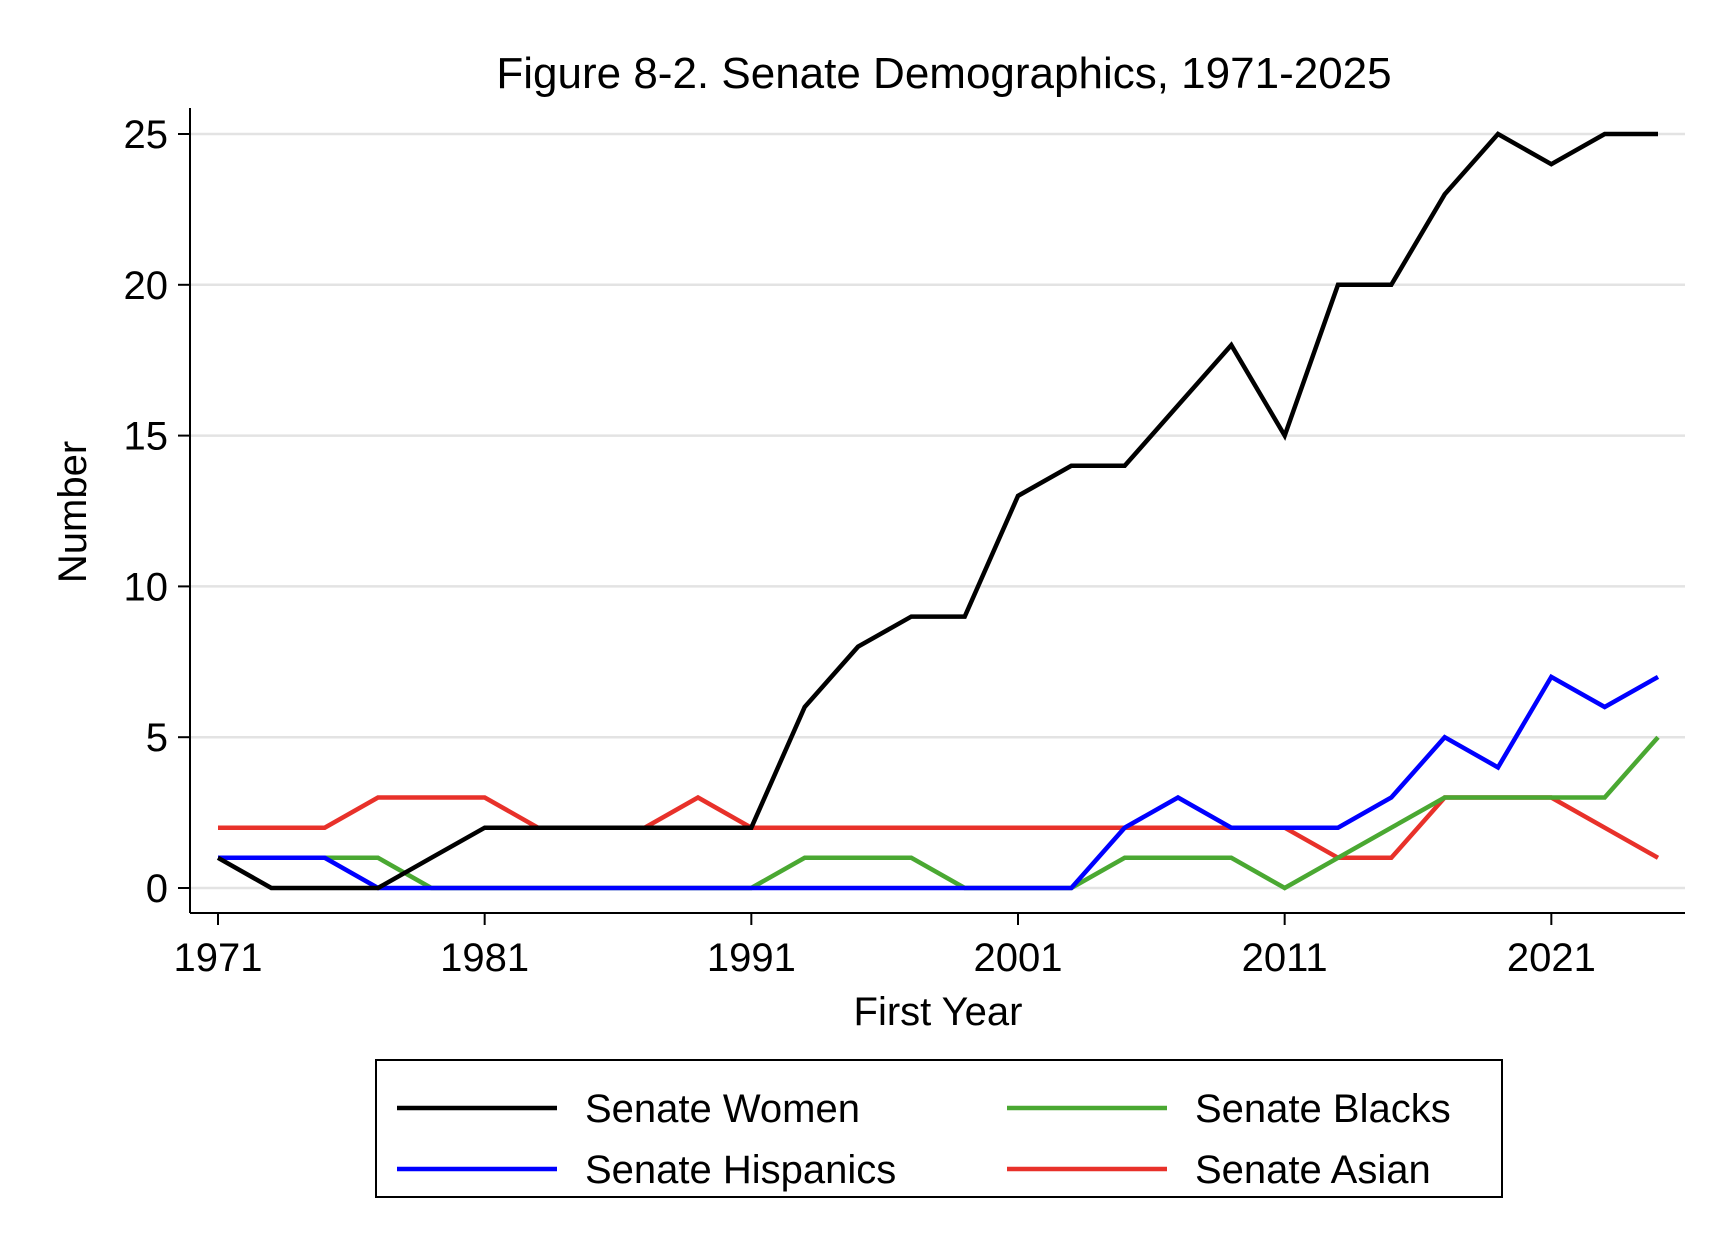  Describe the element at coordinates (1018, 958) in the screenshot. I see `x-tick-label: 2001` at that location.